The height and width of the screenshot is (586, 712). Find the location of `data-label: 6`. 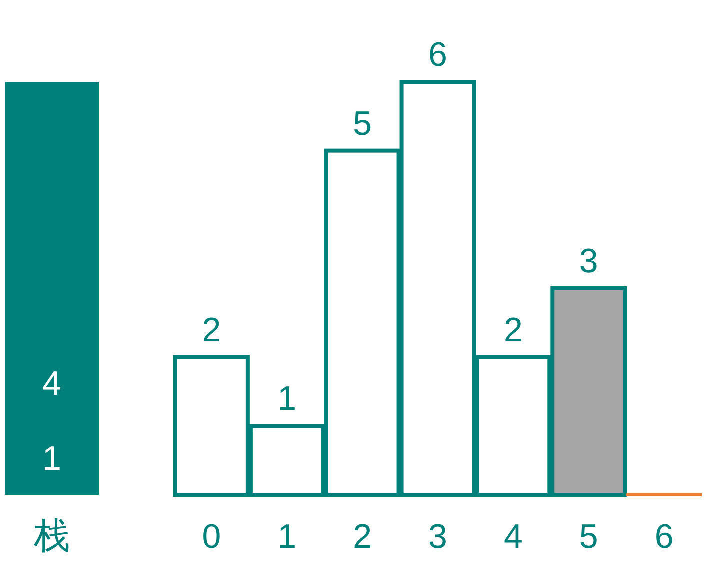

data-label: 6 is located at coordinates (438, 55).